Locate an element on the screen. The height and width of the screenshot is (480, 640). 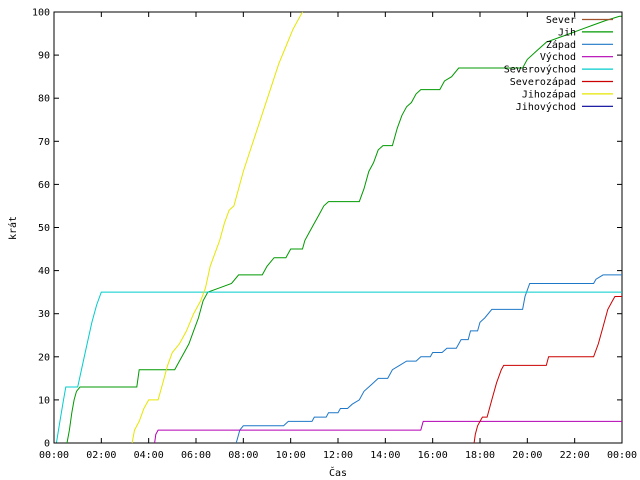
y-tick-label: 60 is located at coordinates (44, 185).